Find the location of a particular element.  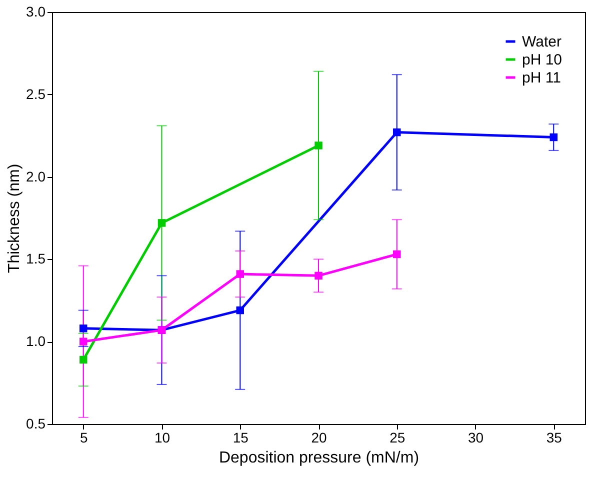

y-tick-label: 3.0 is located at coordinates (36, 12).